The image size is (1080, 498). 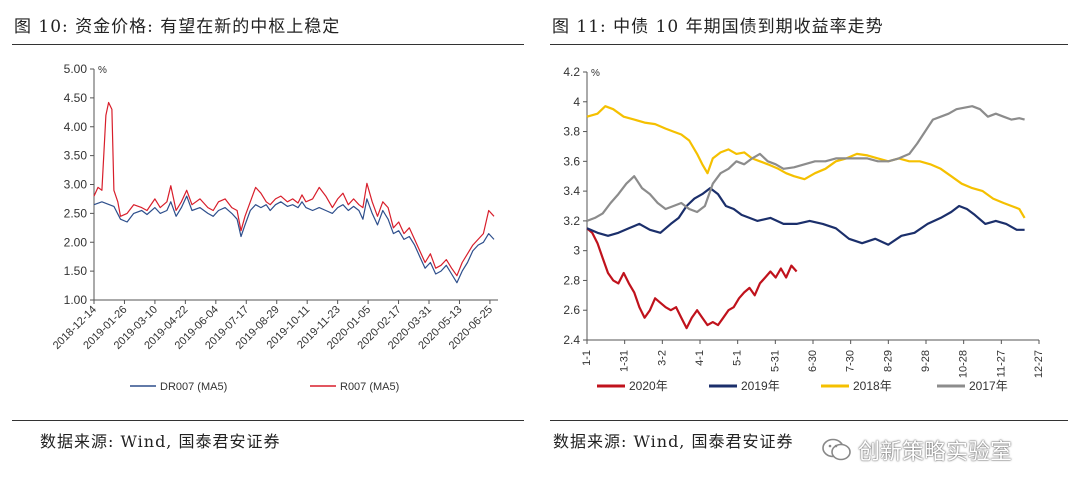 What do you see at coordinates (836, 449) in the screenshot?
I see `wechat-icon` at bounding box center [836, 449].